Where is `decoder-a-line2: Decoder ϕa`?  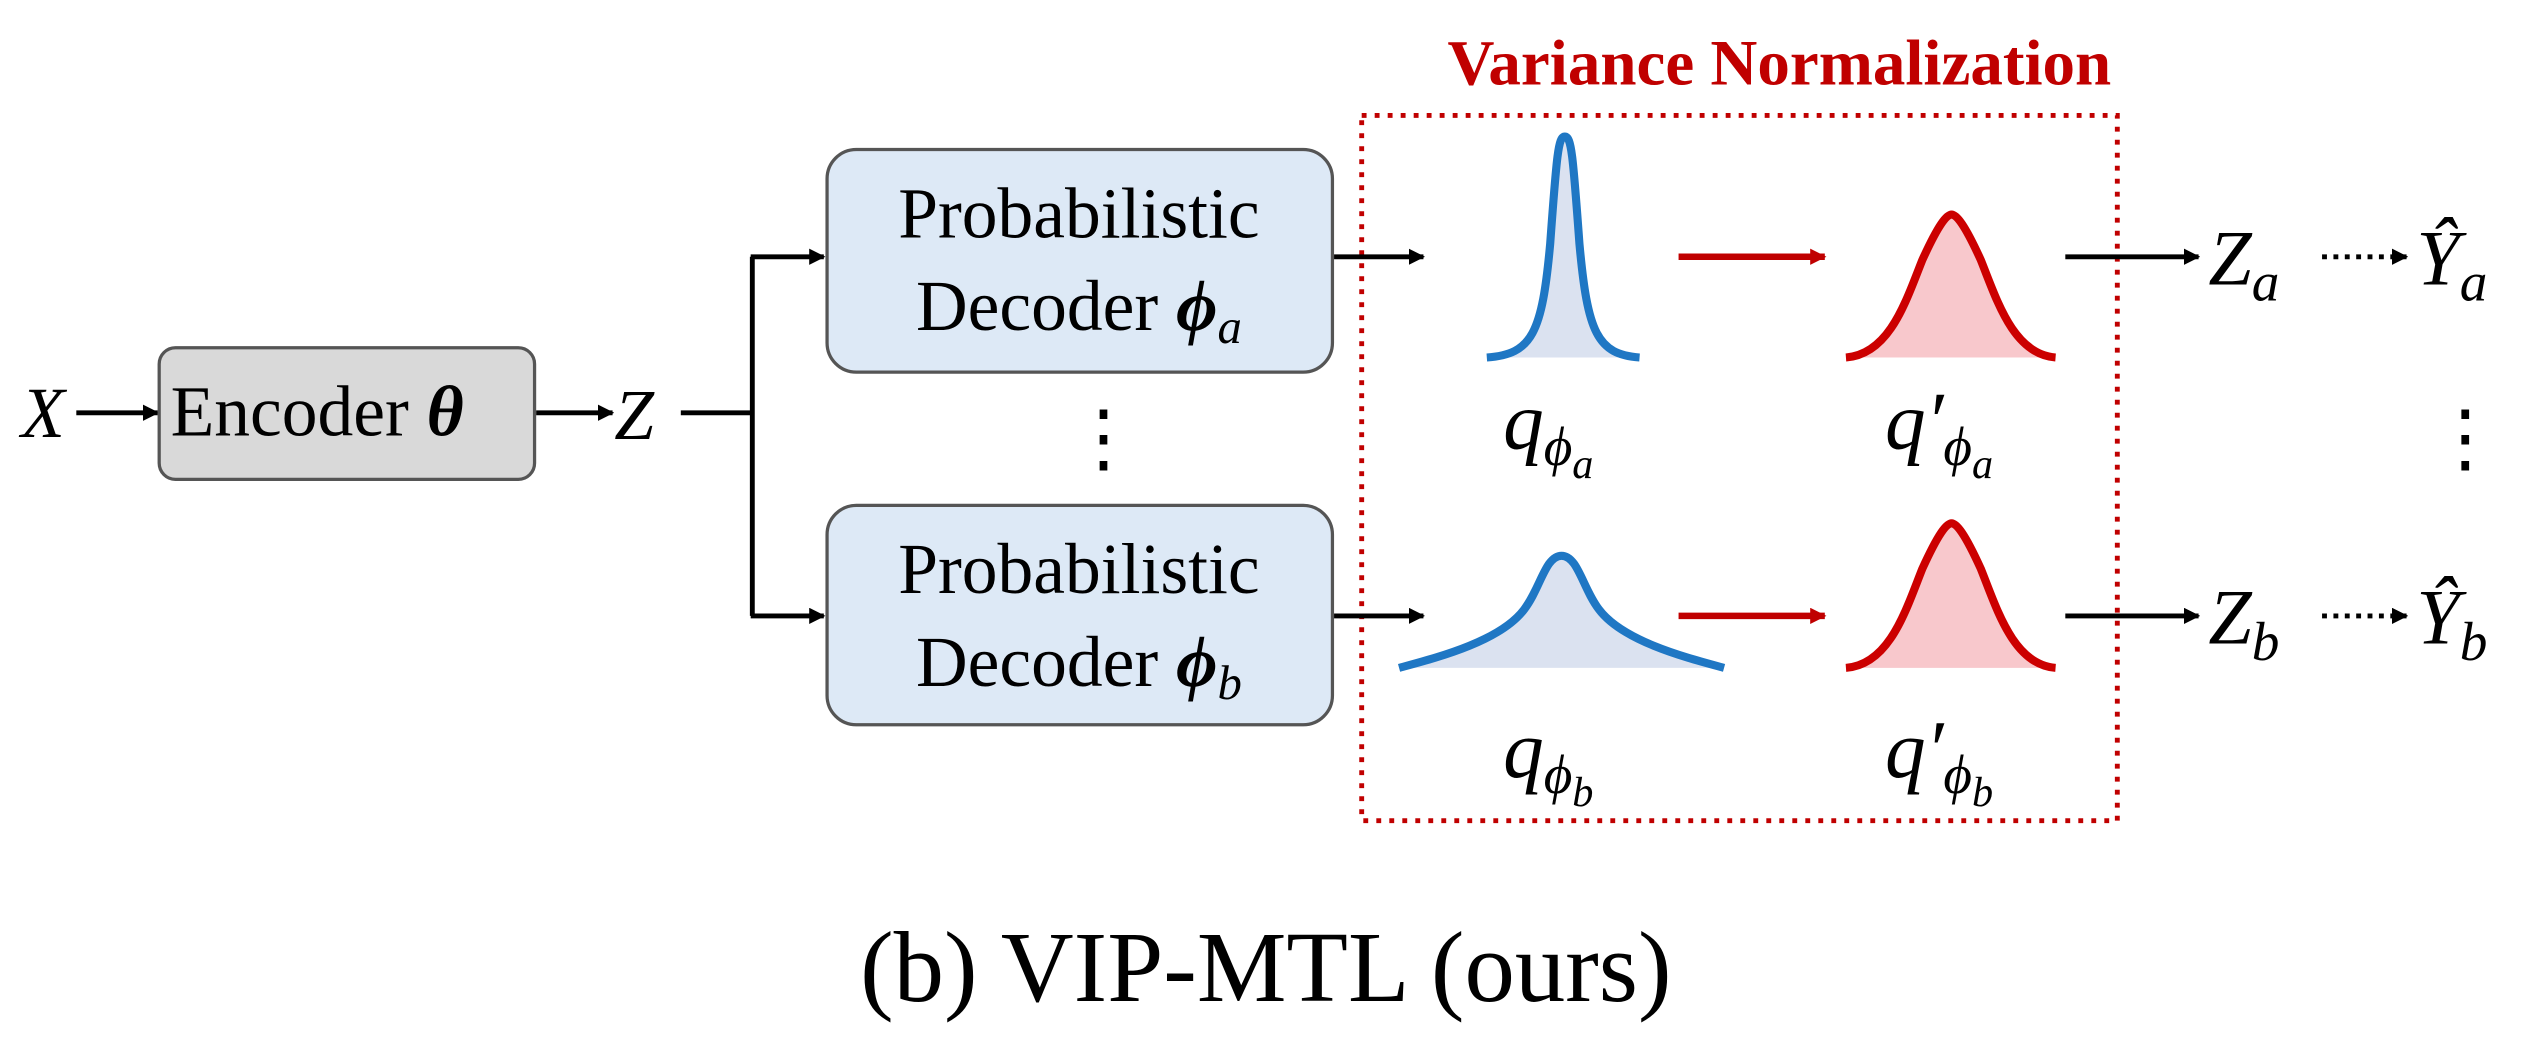 decoder-a-line2: Decoder ϕa is located at coordinates (1079, 310).